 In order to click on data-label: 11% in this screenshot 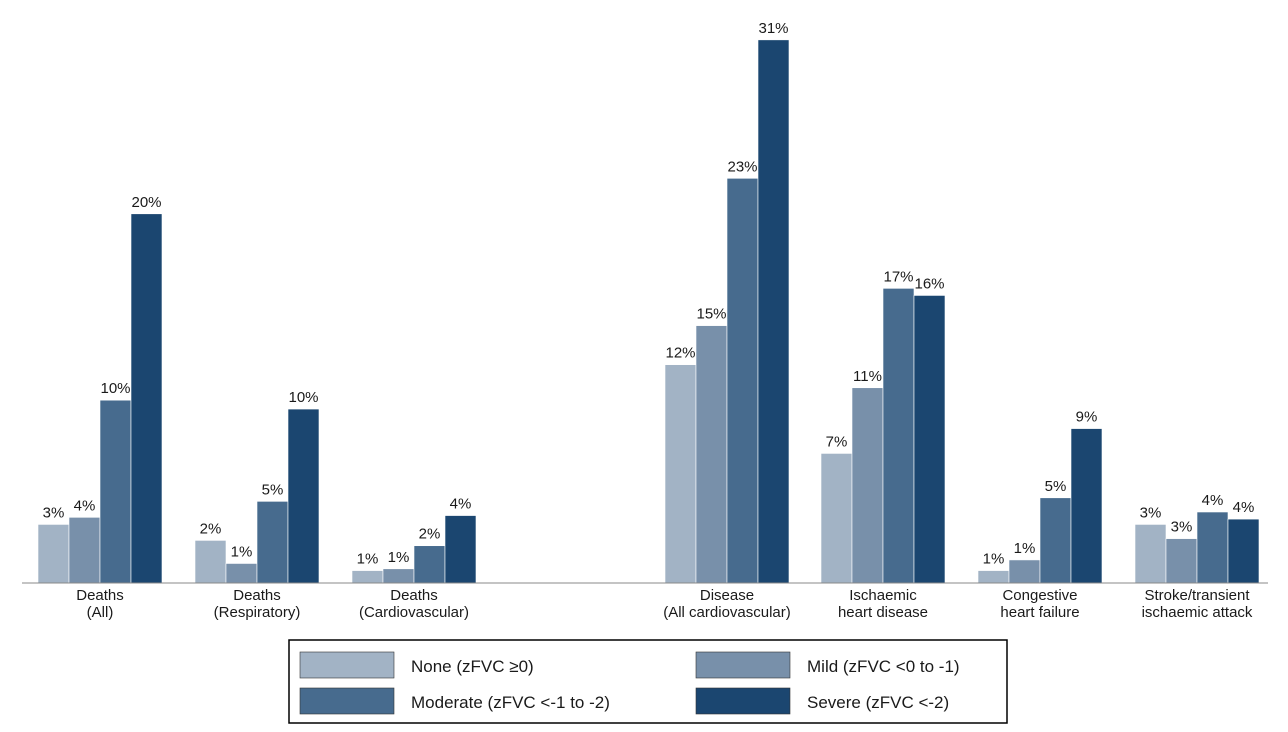, I will do `click(867, 376)`.